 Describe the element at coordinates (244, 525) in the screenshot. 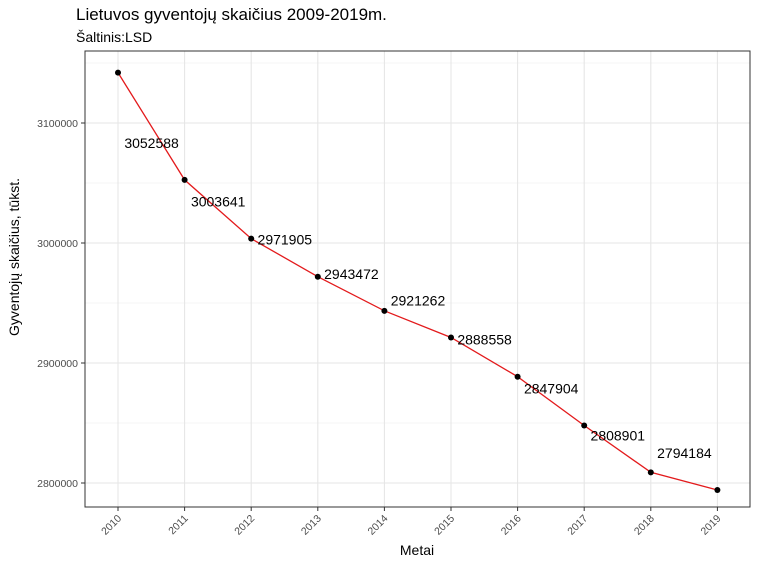

I see `x-tick-label: 2012` at that location.